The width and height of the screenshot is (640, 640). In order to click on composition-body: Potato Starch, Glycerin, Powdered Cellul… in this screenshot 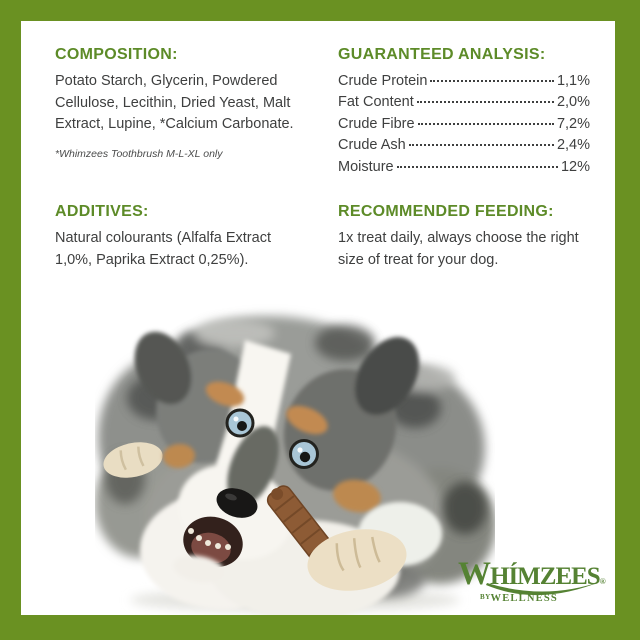, I will do `click(174, 102)`.